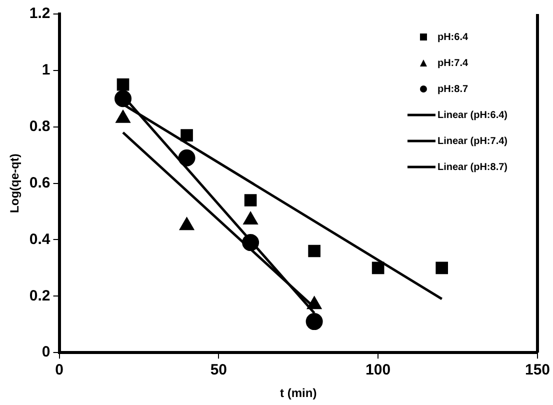 This screenshot has height=405, width=553. What do you see at coordinates (472, 141) in the screenshot?
I see `legend-label: Linear (pH:7.4)` at bounding box center [472, 141].